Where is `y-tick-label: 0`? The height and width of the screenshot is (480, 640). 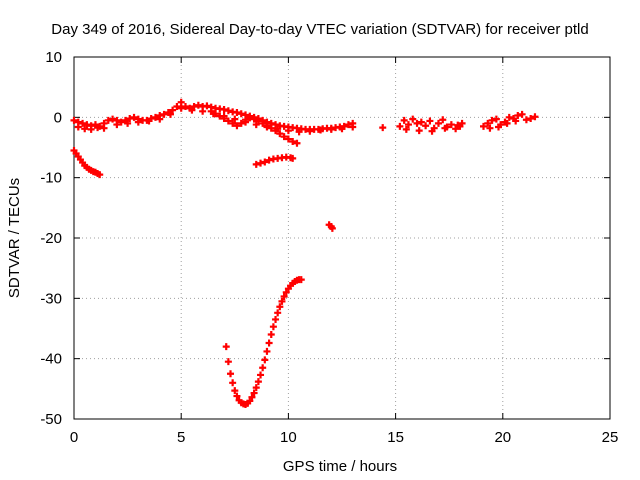
y-tick-label: 0 is located at coordinates (58, 117).